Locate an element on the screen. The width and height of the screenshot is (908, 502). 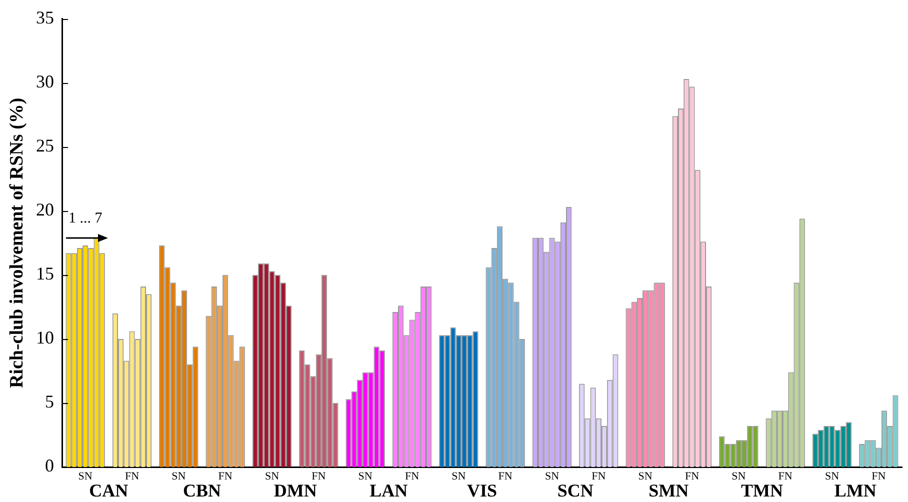
y-tick-label: 30 is located at coordinates (45, 82).